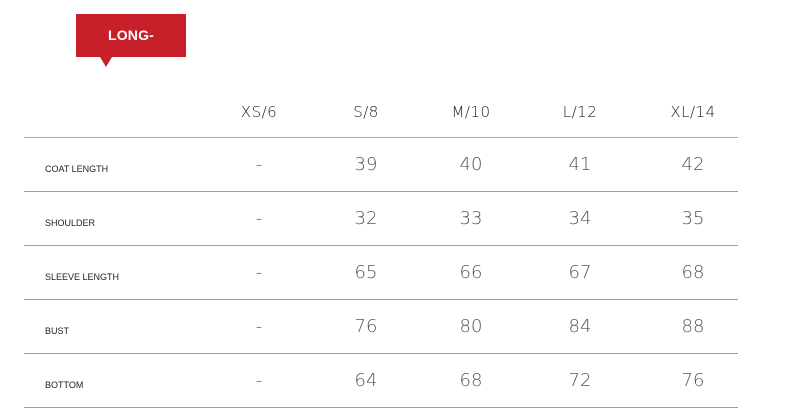  Describe the element at coordinates (471, 218) in the screenshot. I see `table-cell: 33` at that location.